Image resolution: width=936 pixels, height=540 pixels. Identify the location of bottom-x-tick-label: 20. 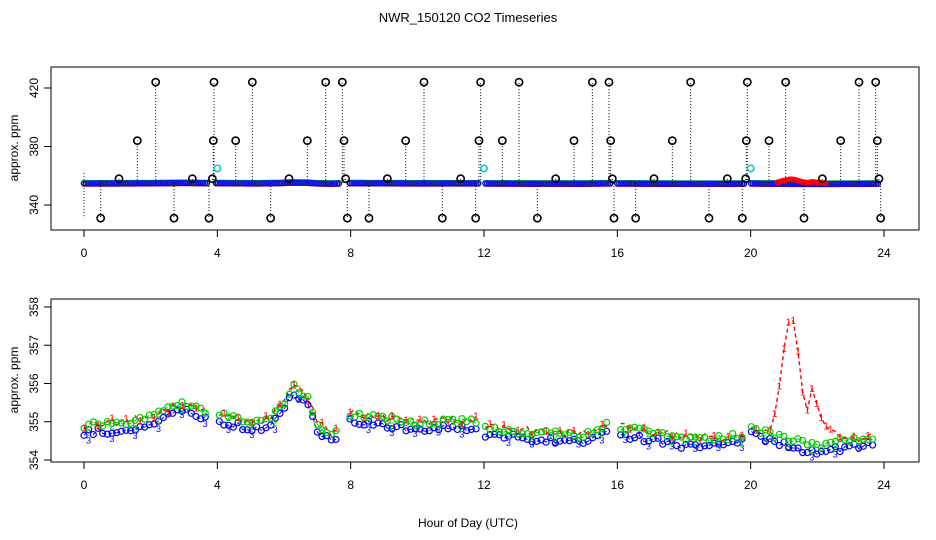
(751, 485).